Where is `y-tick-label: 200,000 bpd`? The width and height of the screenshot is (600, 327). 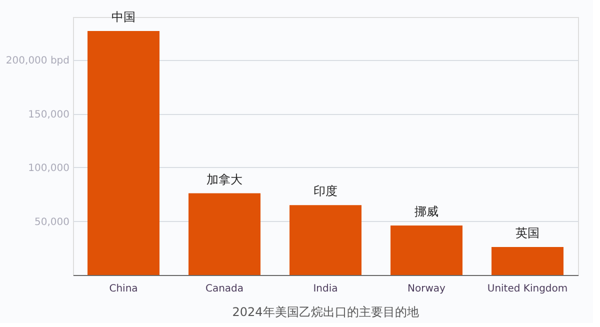 y-tick-label: 200,000 bpd is located at coordinates (38, 61).